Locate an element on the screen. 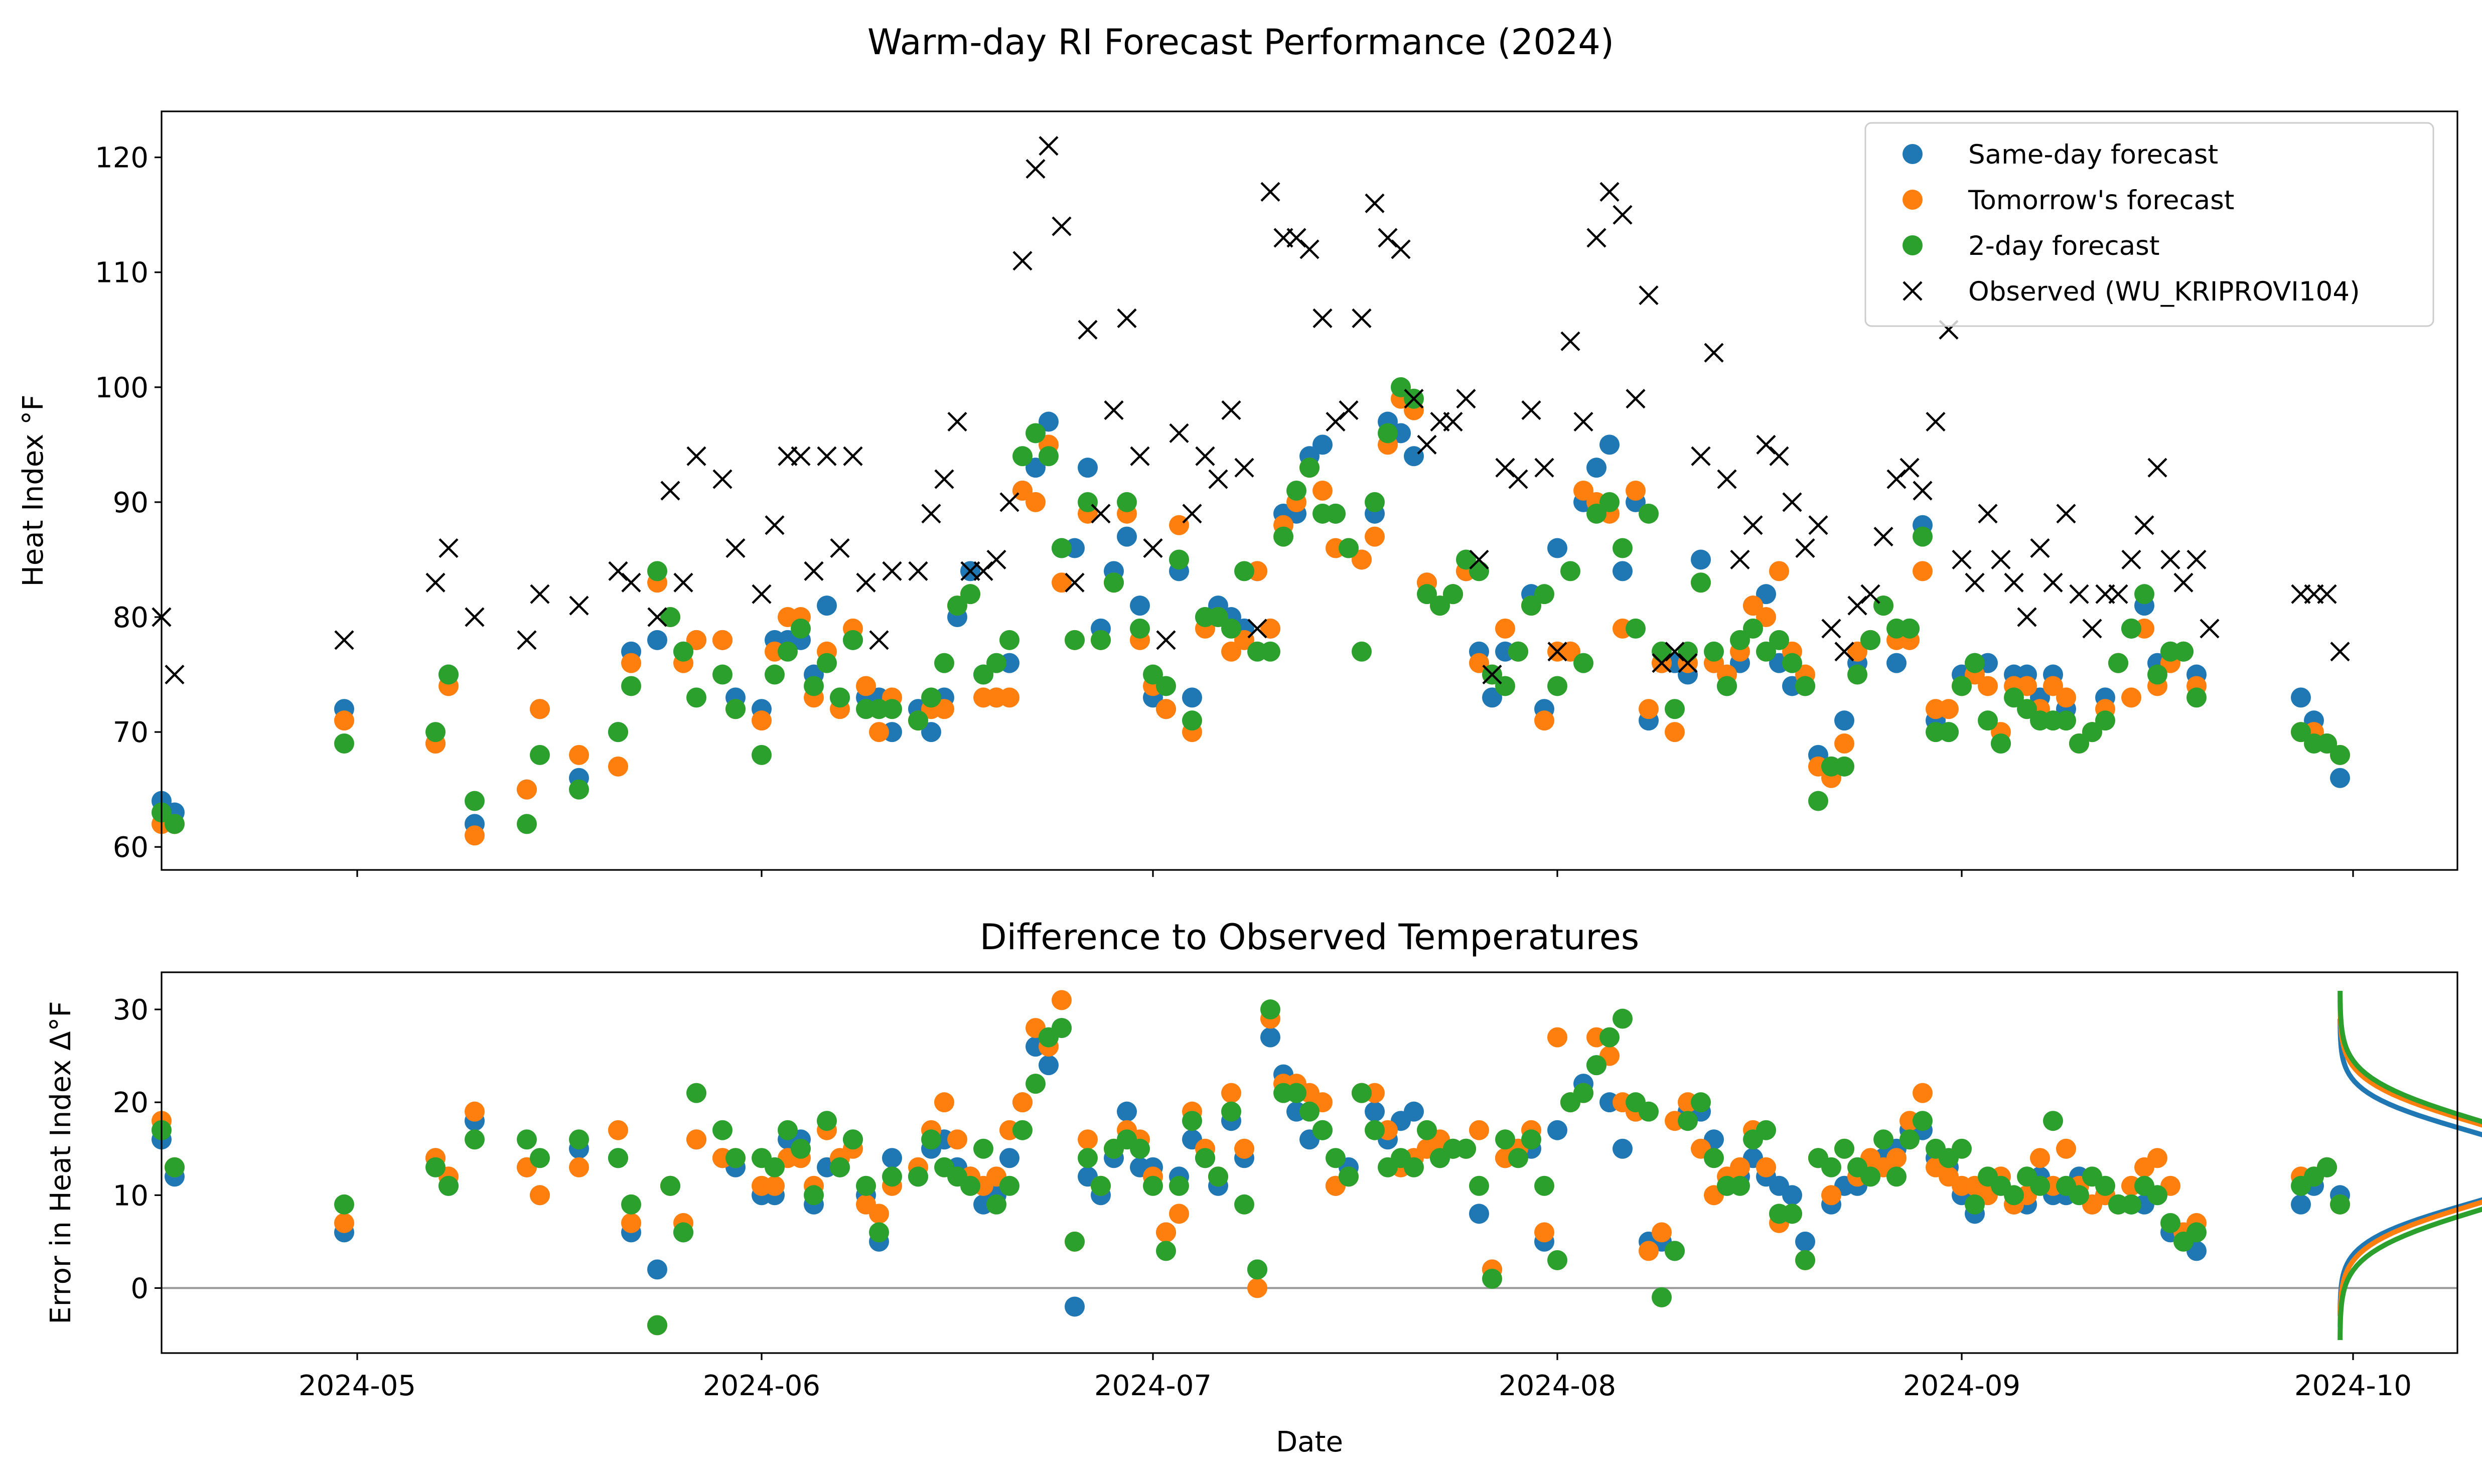  date-xtick-label: 2024-08 is located at coordinates (1557, 1386).